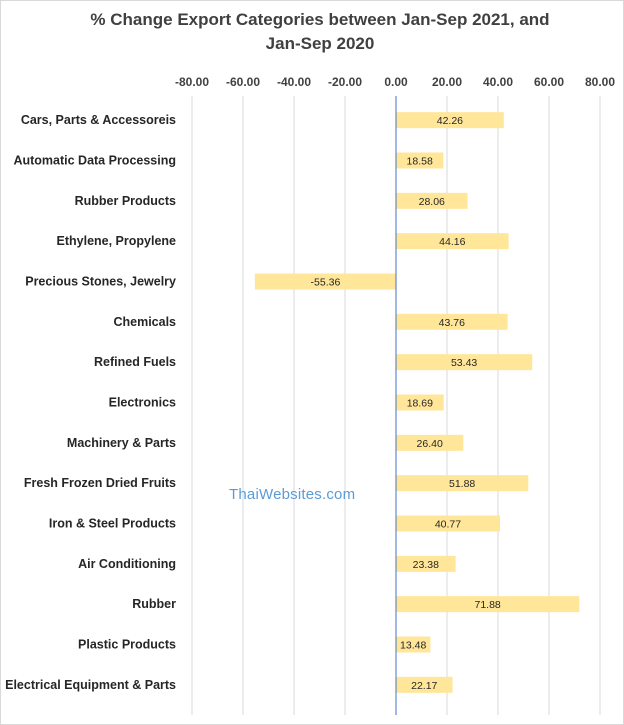 The height and width of the screenshot is (725, 624). I want to click on data-label: 23.38, so click(426, 565).